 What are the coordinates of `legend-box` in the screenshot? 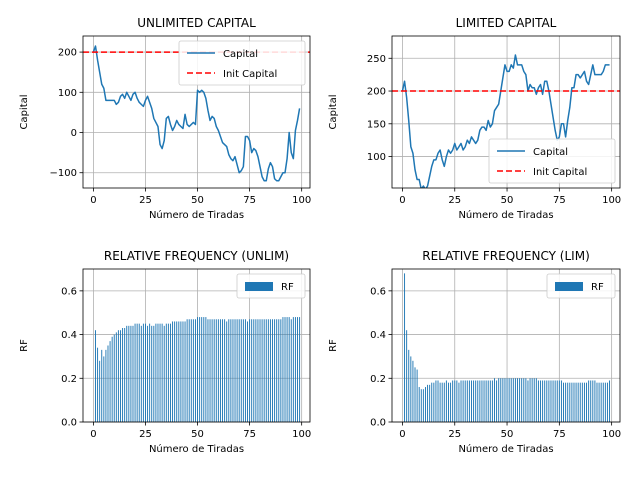 It's located at (242, 63).